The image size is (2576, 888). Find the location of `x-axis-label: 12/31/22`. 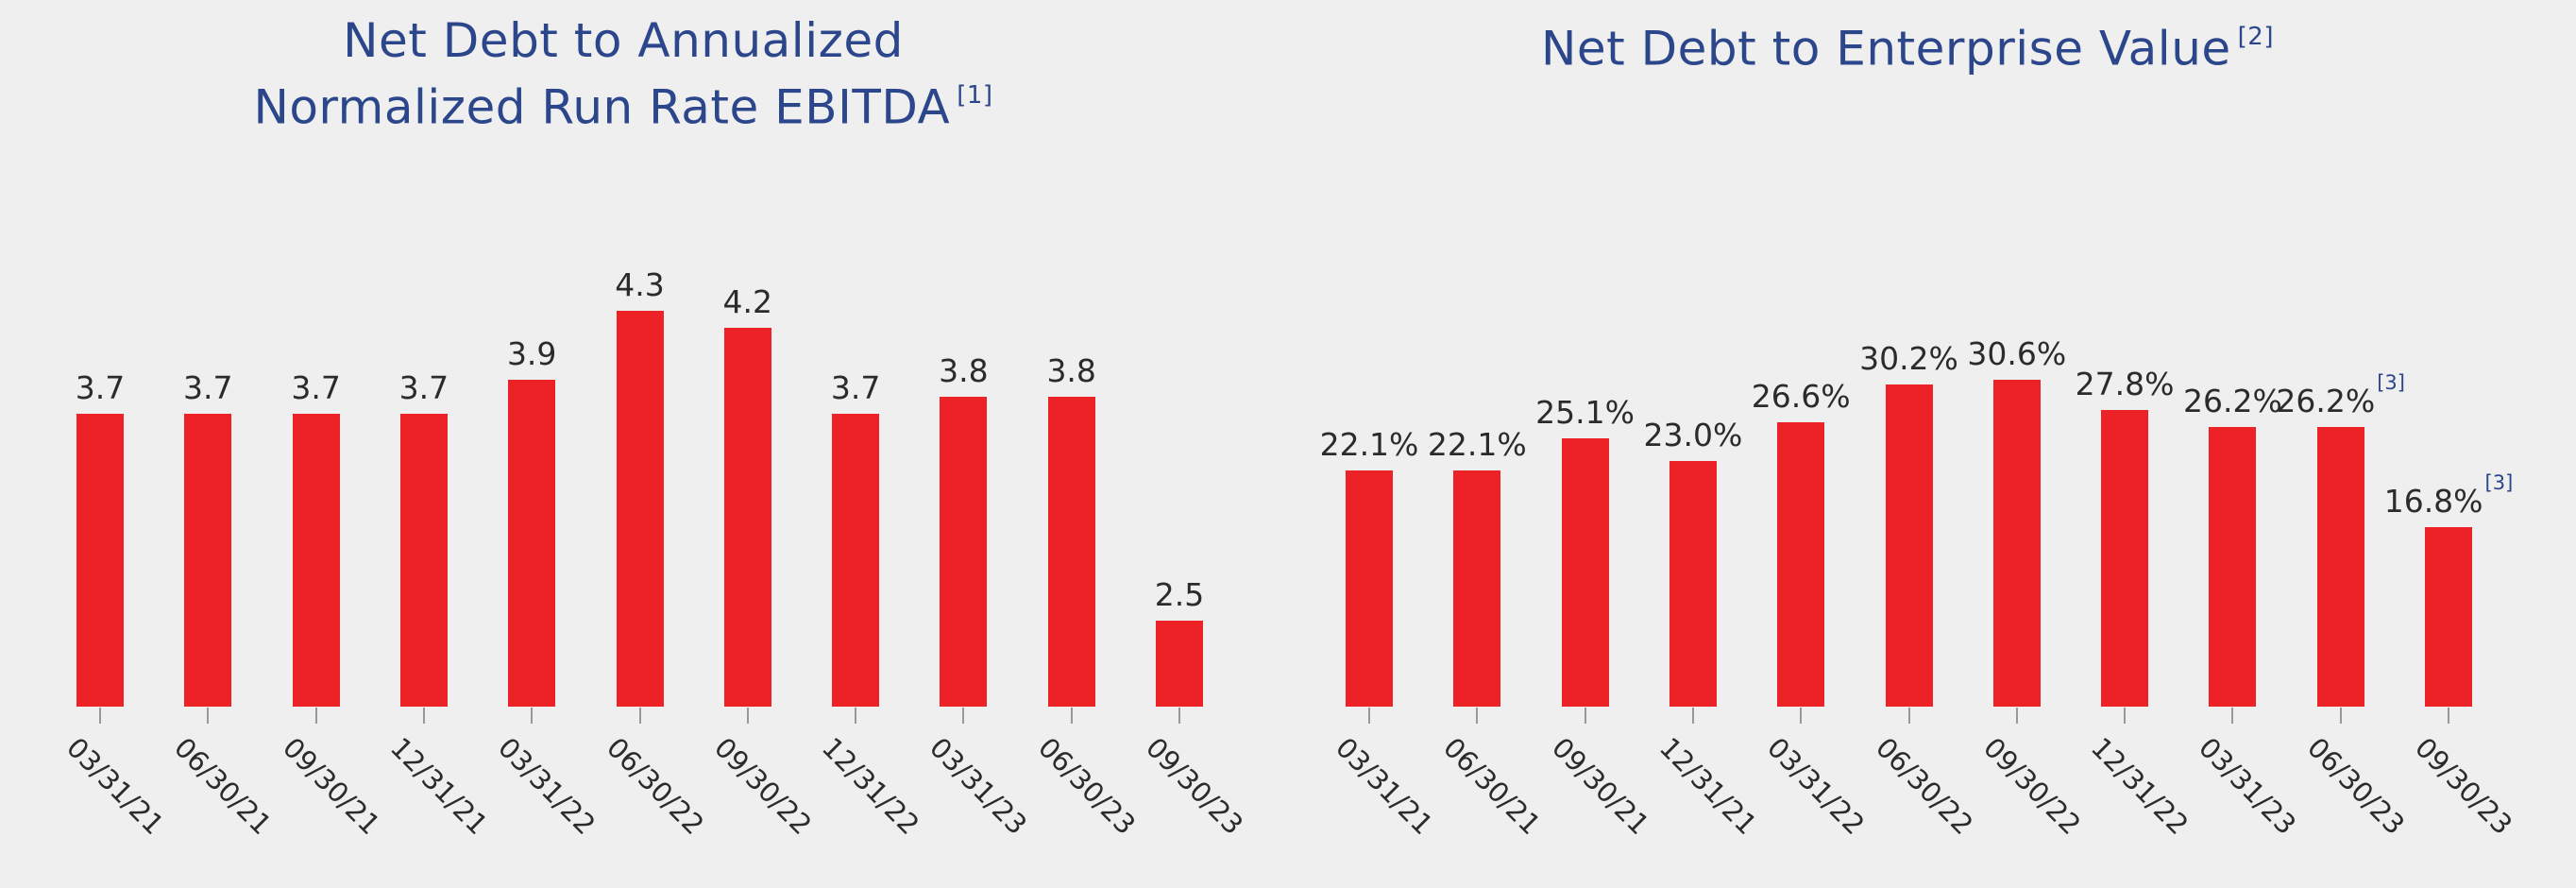

x-axis-label: 12/31/22 is located at coordinates (2140, 787).